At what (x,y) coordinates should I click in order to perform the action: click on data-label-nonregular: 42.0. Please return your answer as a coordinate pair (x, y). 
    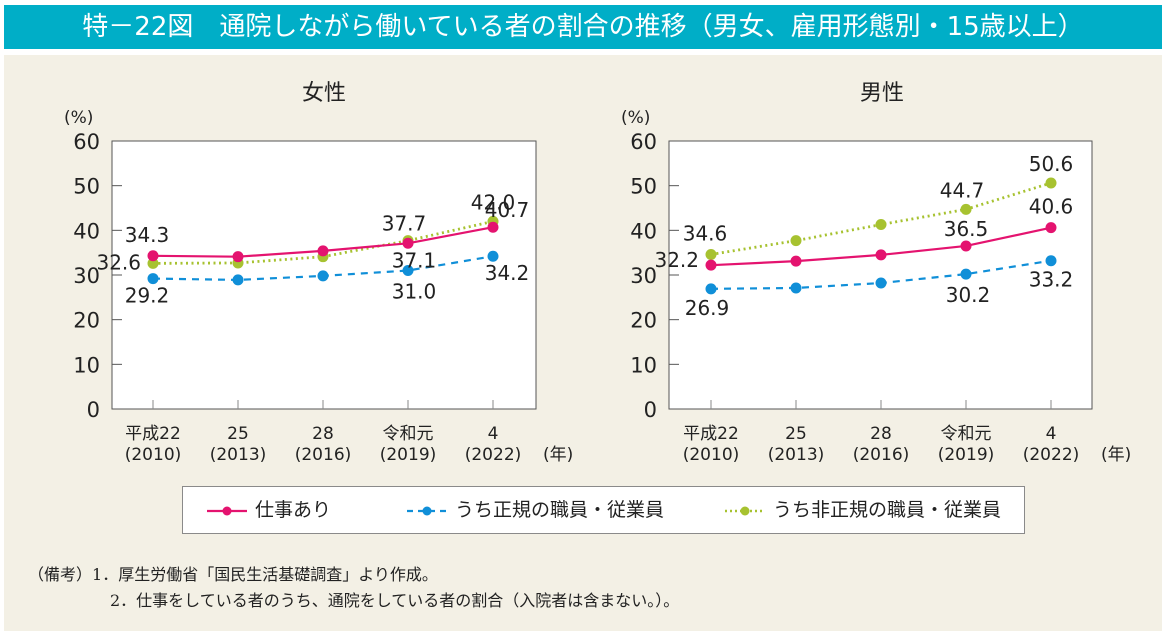
    Looking at the image, I should click on (493, 202).